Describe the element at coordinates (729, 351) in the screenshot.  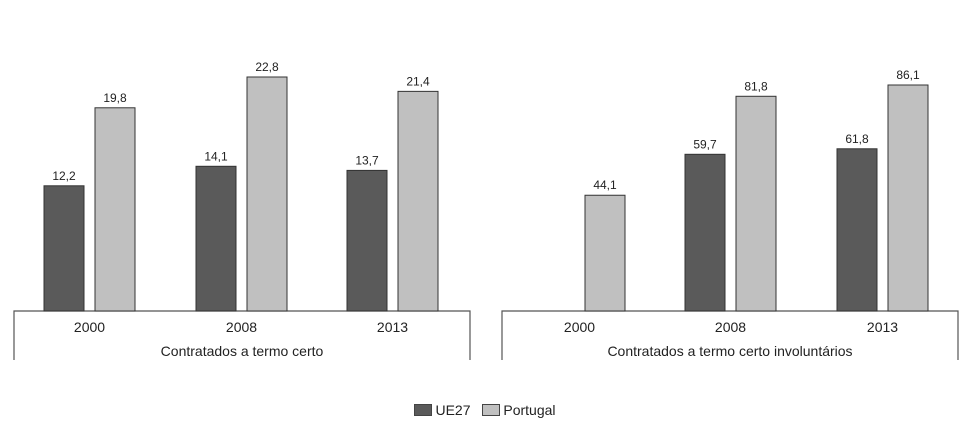
I see `chart-title: Contratados a termo certo involuntários` at that location.